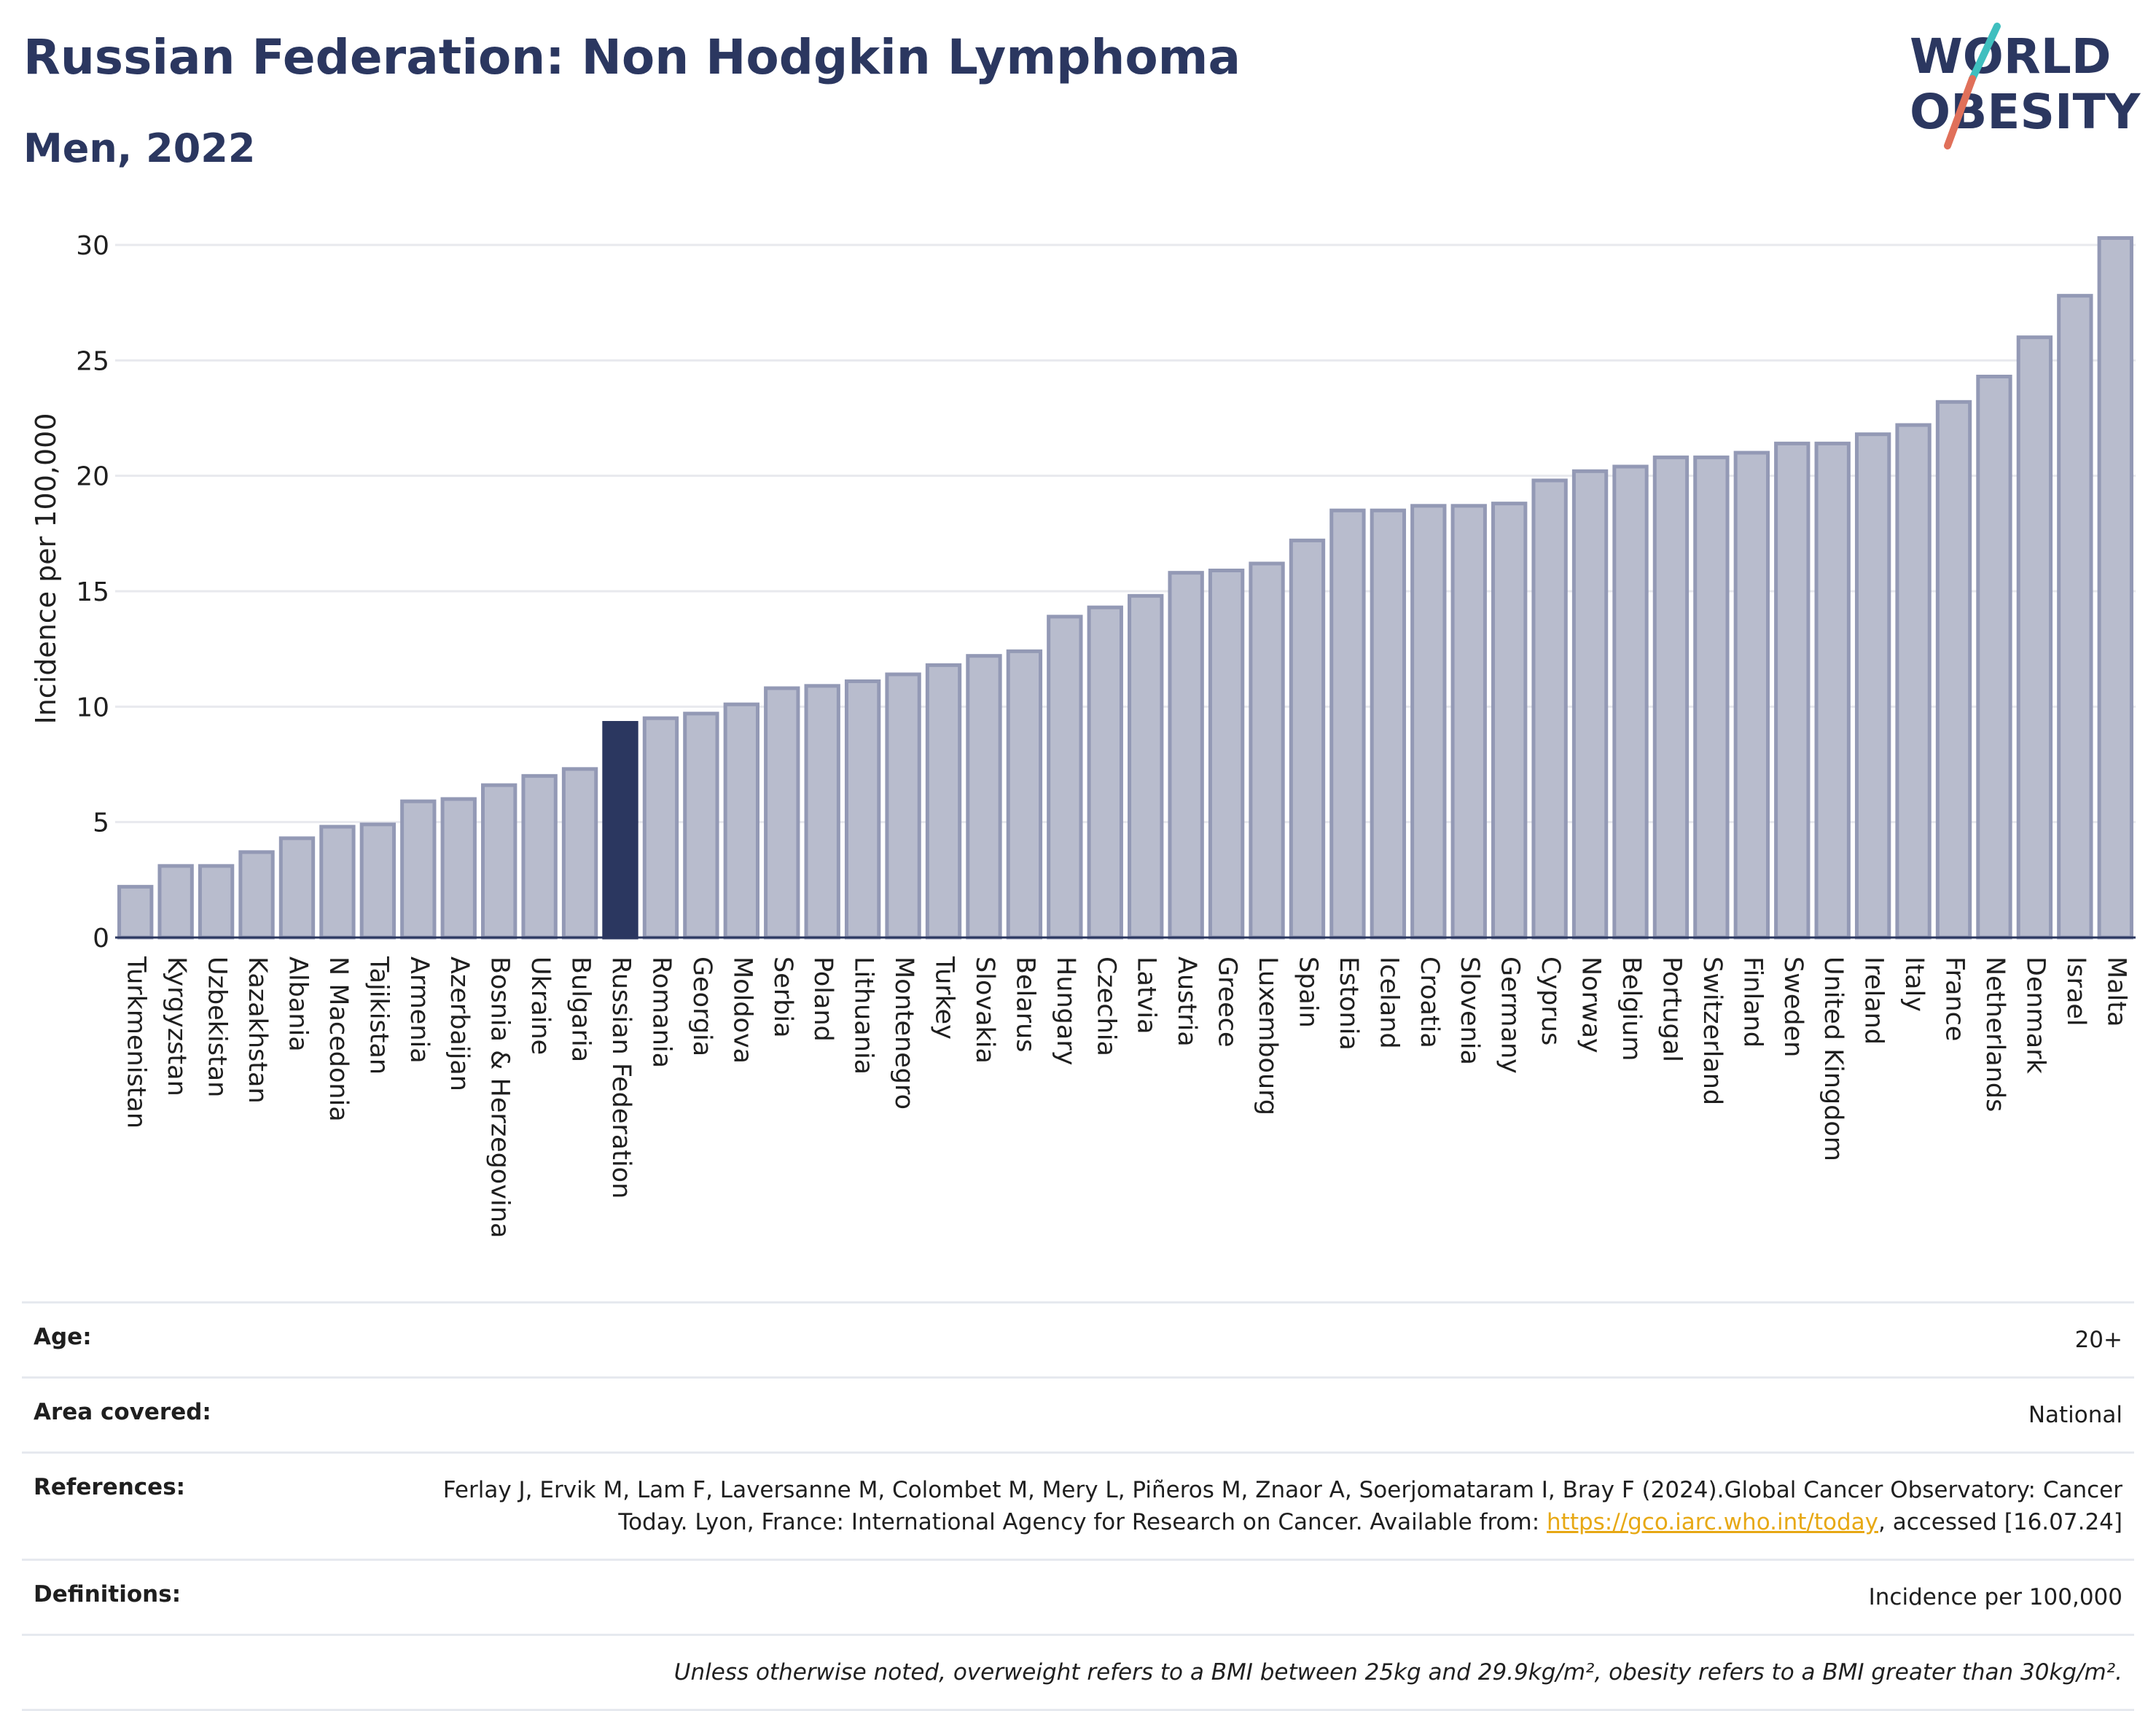  I want to click on x-tick-label: Portugal, so click(1672, 1009).